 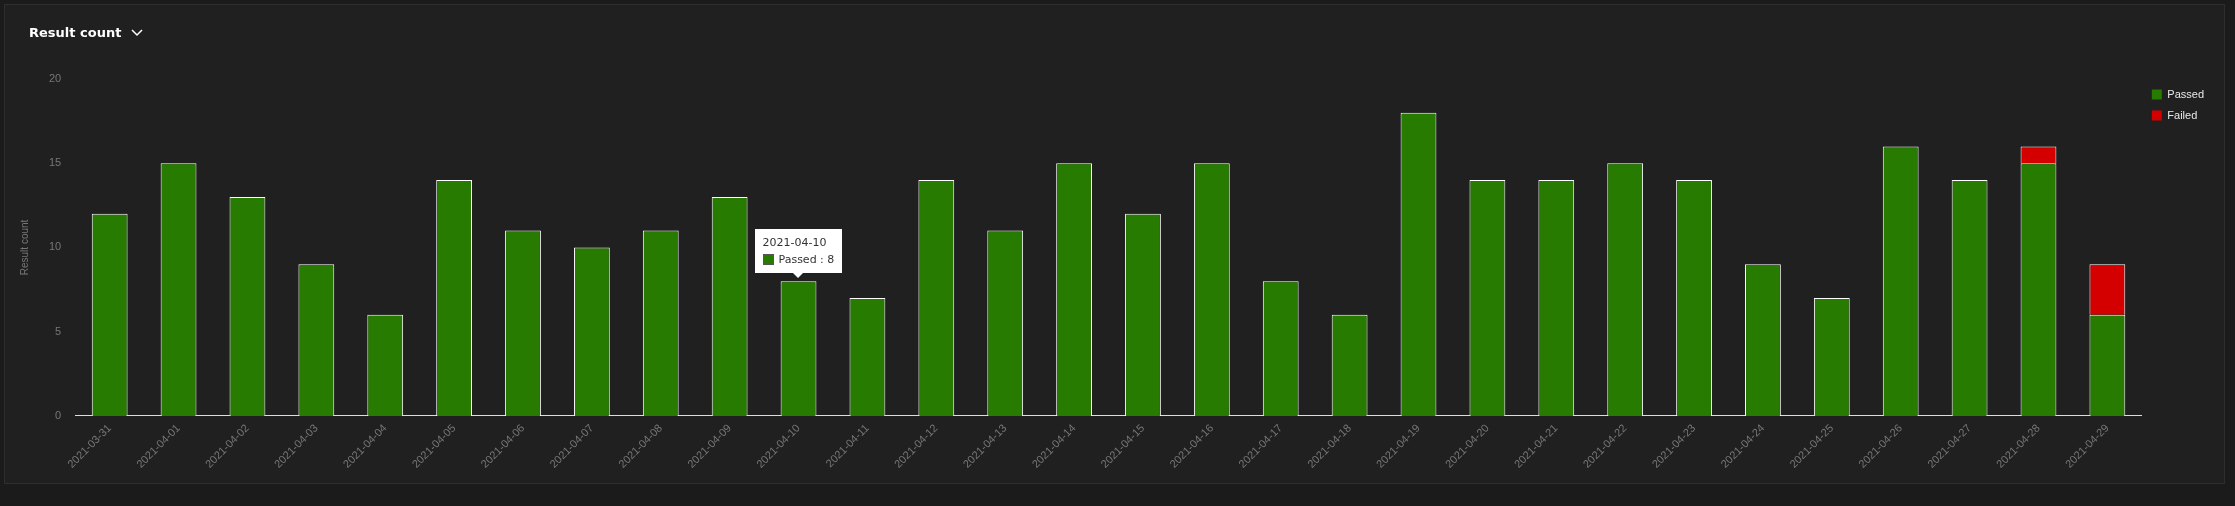 What do you see at coordinates (806, 260) in the screenshot?
I see `annotation: Passed : 8` at bounding box center [806, 260].